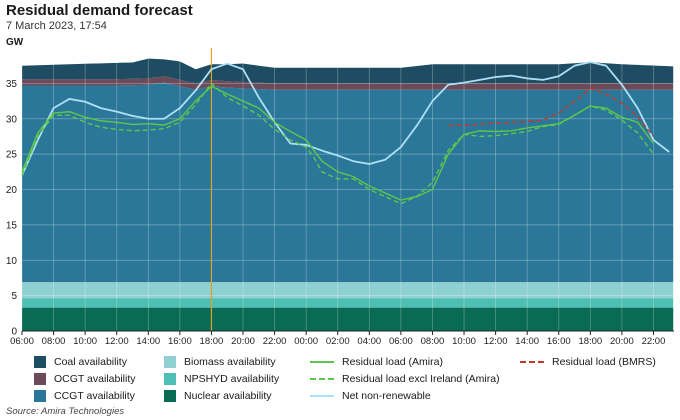  I want to click on x-tick-label-4: 14:00, so click(148, 341).